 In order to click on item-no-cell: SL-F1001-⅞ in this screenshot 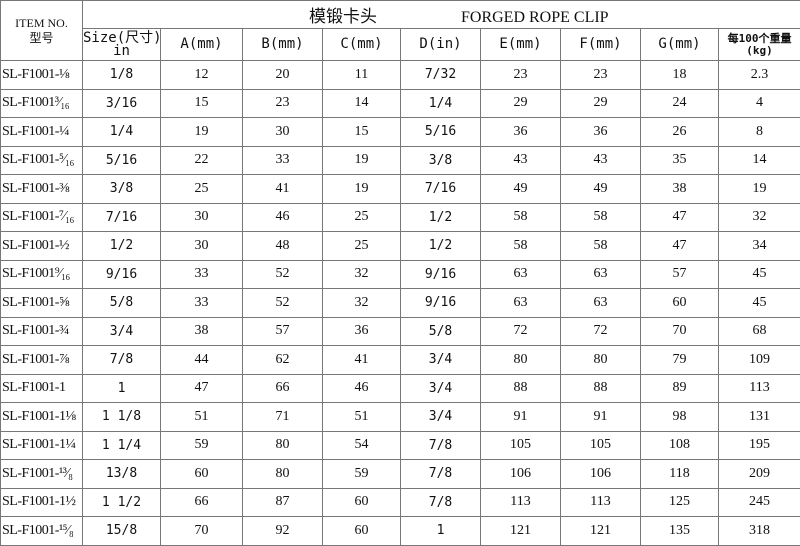, I will do `click(42, 360)`.